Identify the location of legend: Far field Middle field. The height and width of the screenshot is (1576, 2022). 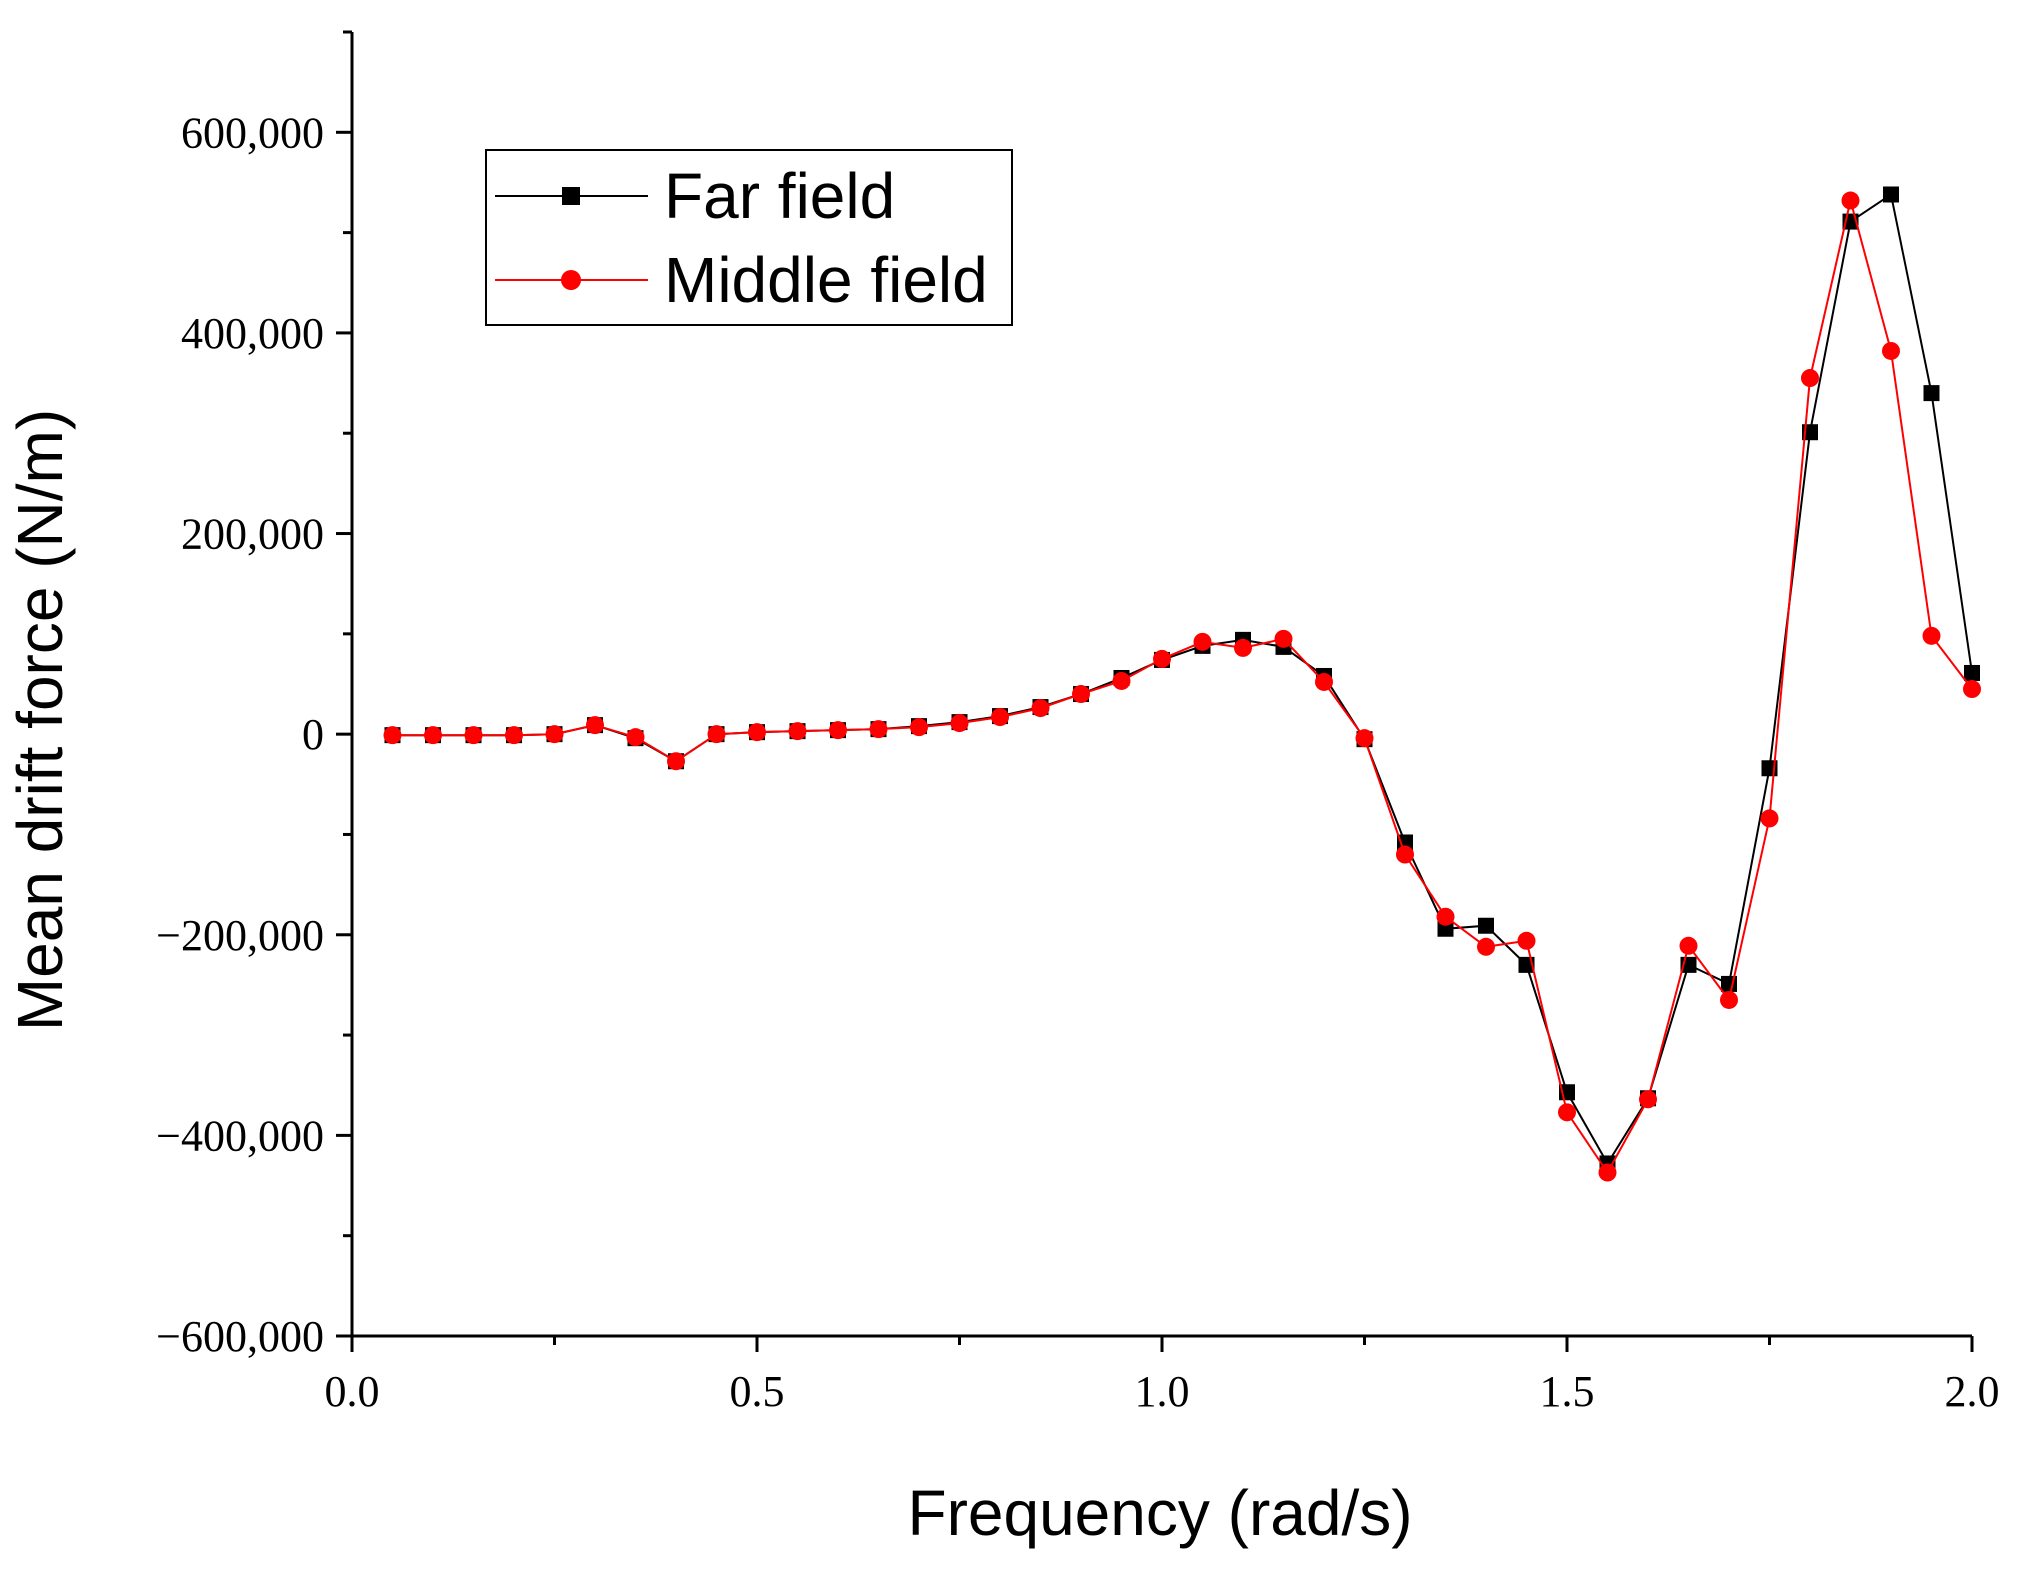
(749, 237).